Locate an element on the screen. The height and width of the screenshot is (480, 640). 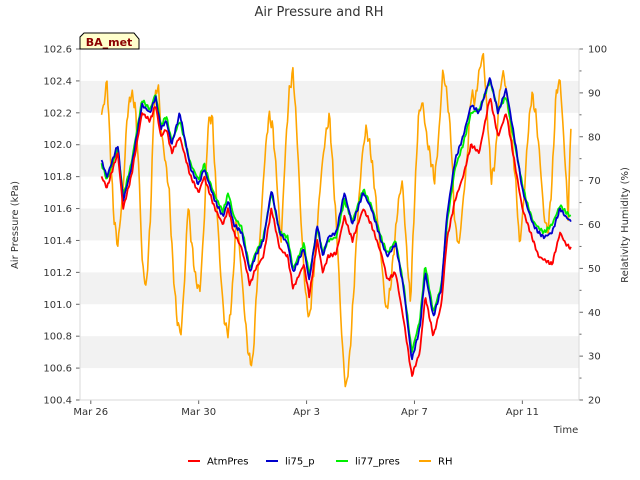
site-label-shape is located at coordinates (109, 41).